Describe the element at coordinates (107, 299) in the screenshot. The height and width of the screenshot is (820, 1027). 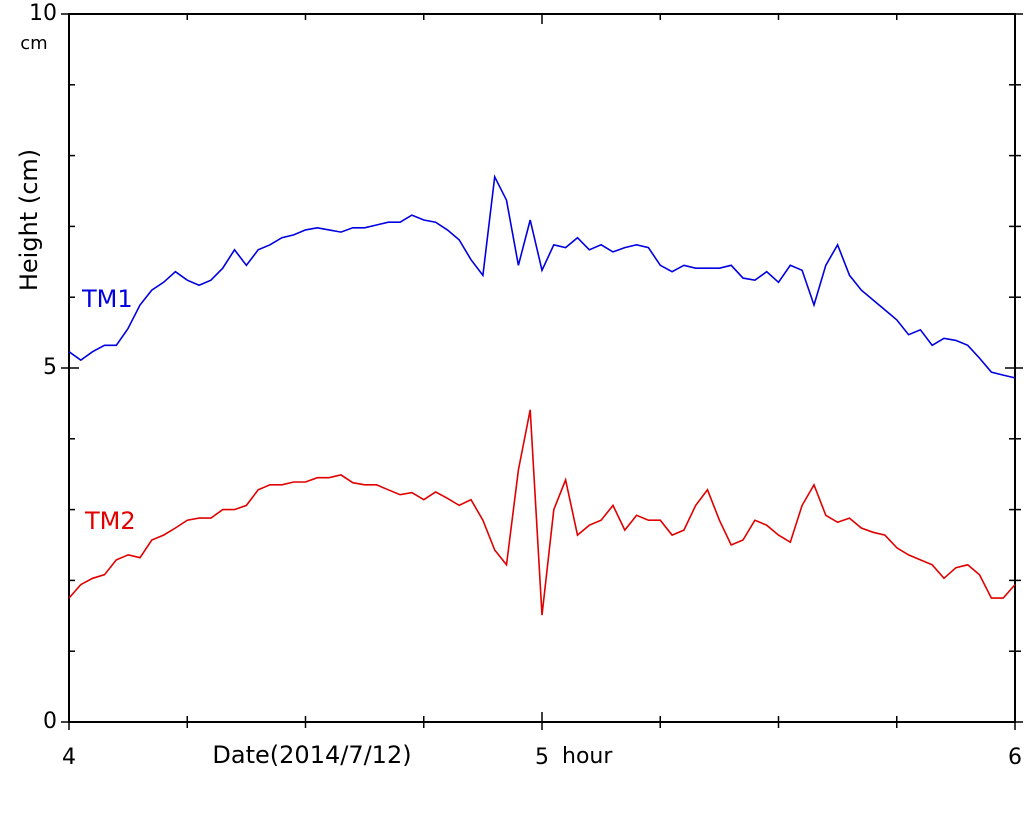
I see `series-label: TM1` at that location.